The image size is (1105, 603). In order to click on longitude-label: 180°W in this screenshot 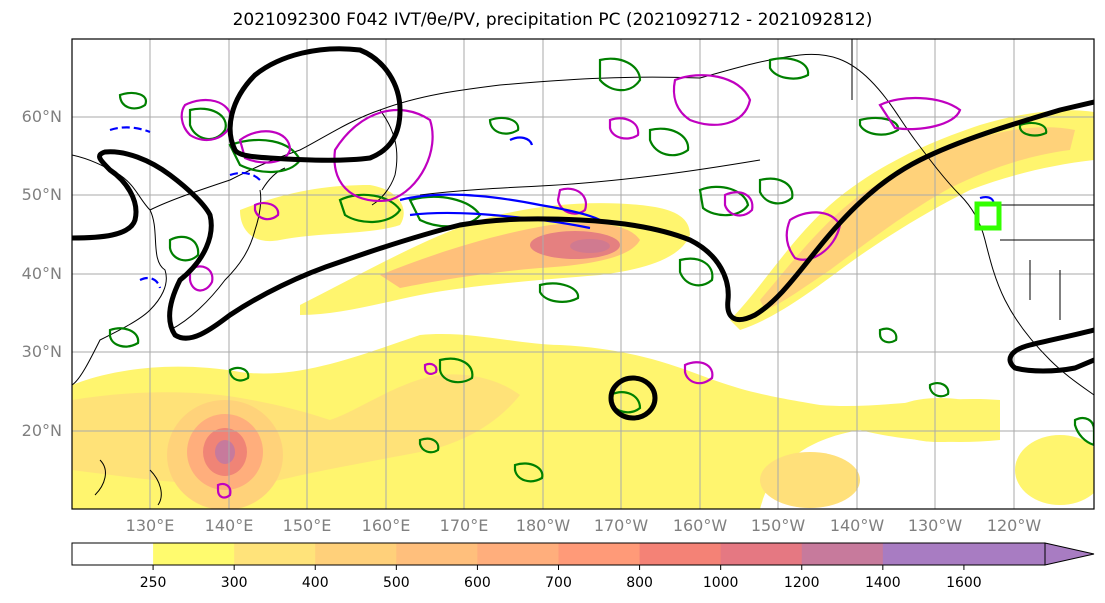, I will do `click(543, 525)`.